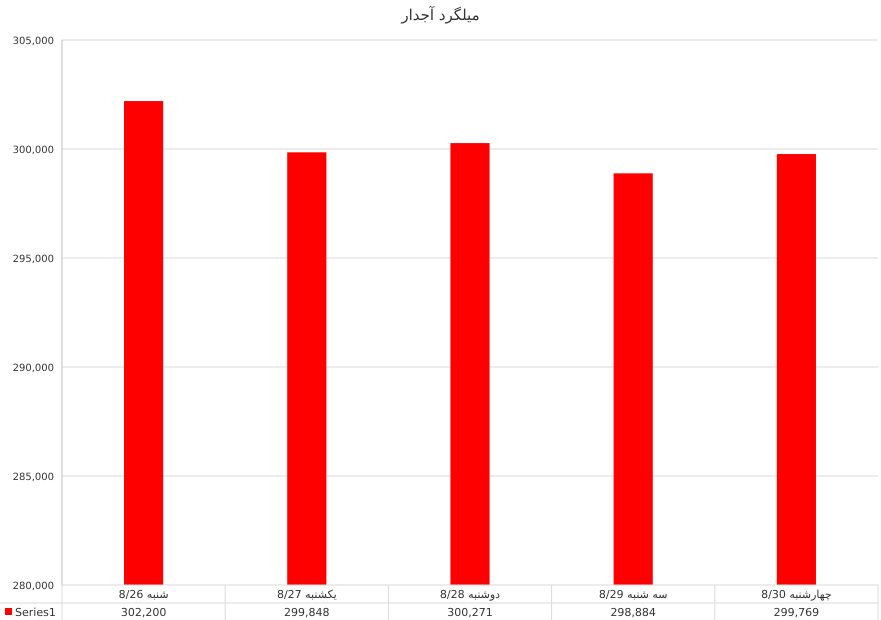 The image size is (881, 620). Describe the element at coordinates (633, 594) in the screenshot. I see `x-tick-label: سه شنبه 8/29` at that location.